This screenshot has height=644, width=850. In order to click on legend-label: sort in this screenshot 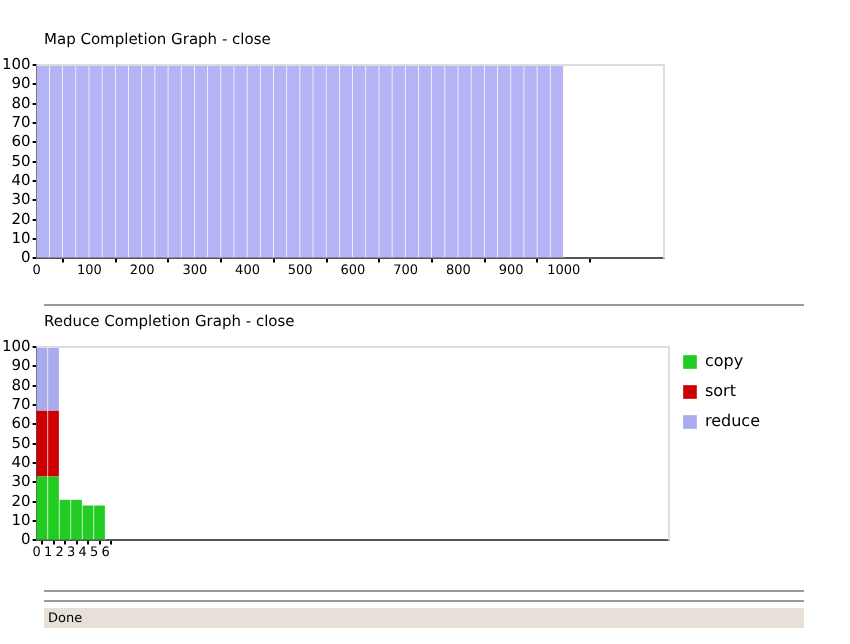, I will do `click(720, 391)`.